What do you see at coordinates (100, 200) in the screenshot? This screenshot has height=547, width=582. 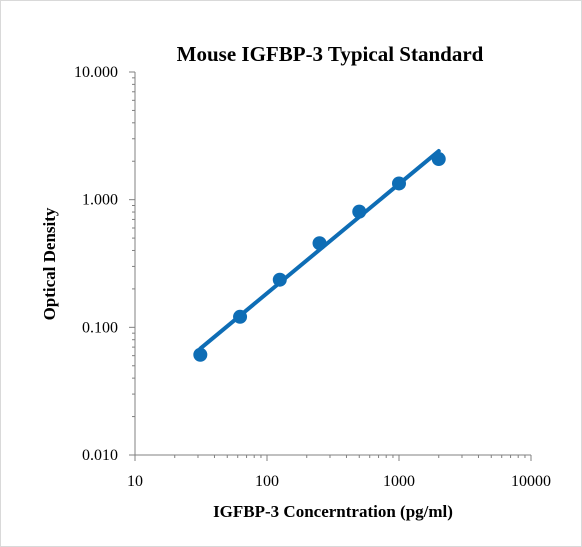 I see `y-tick-label: 1.000` at bounding box center [100, 200].